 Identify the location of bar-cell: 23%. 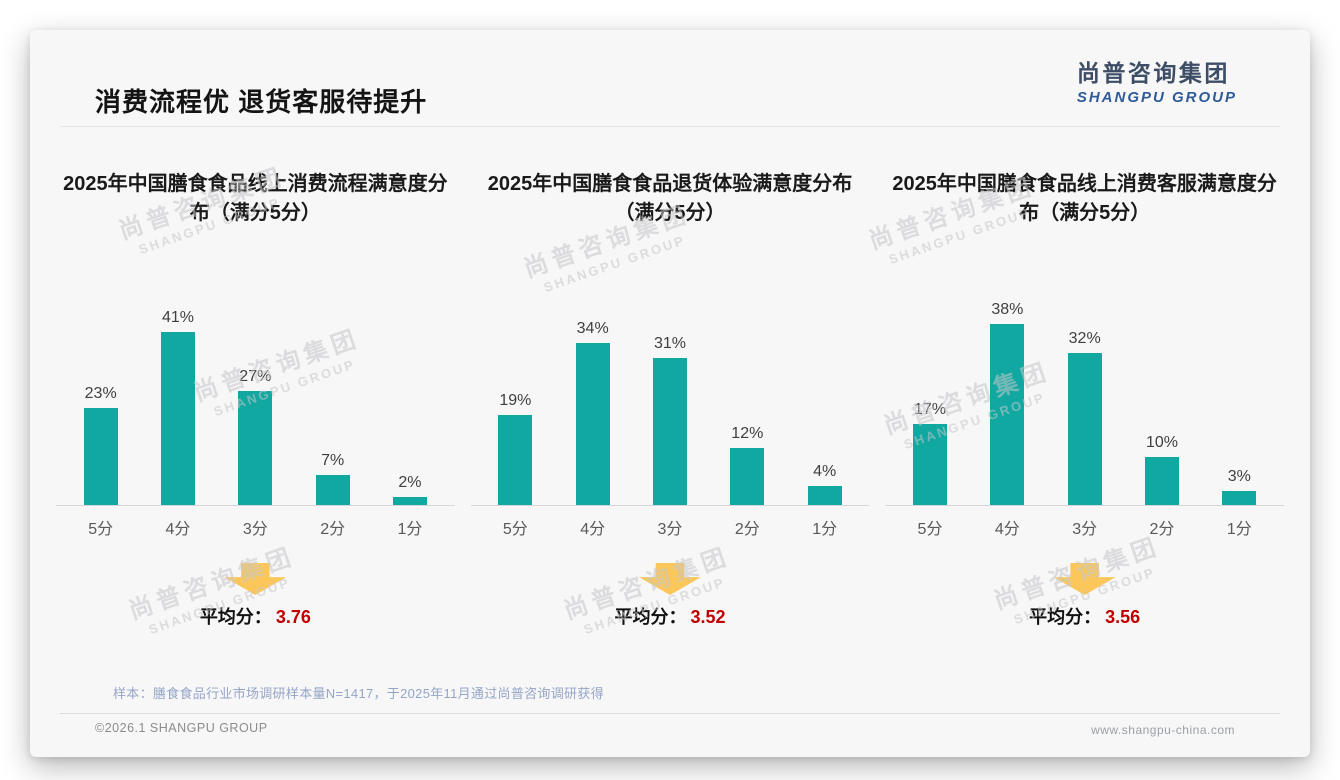
(100, 445).